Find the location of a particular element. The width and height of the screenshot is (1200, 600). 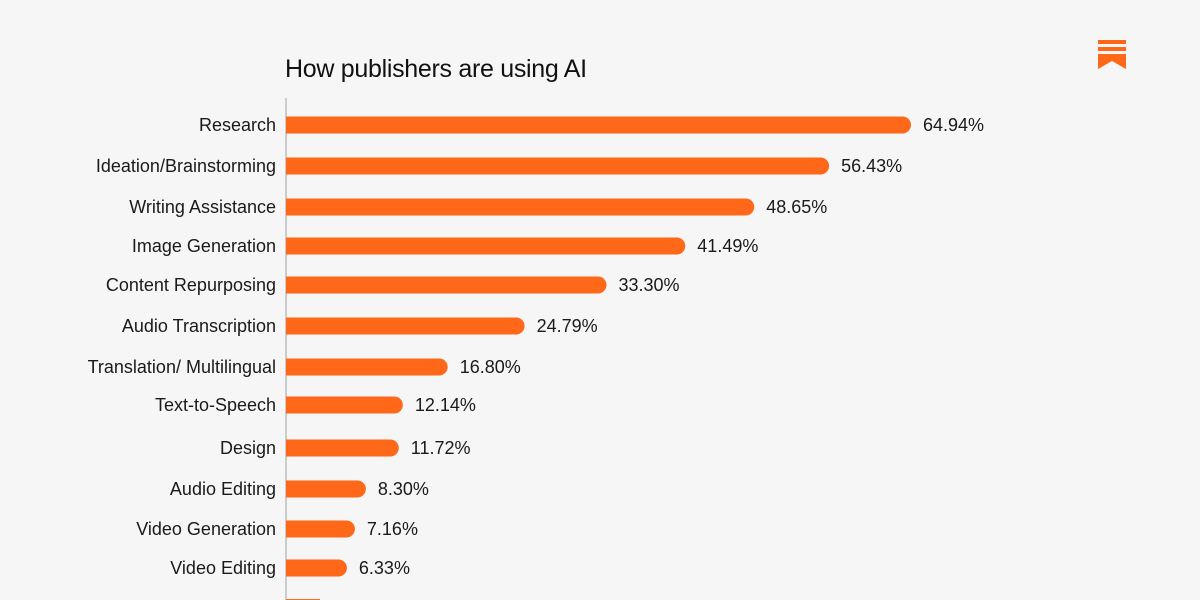

category-label: Text-to-Speech is located at coordinates (215, 405).